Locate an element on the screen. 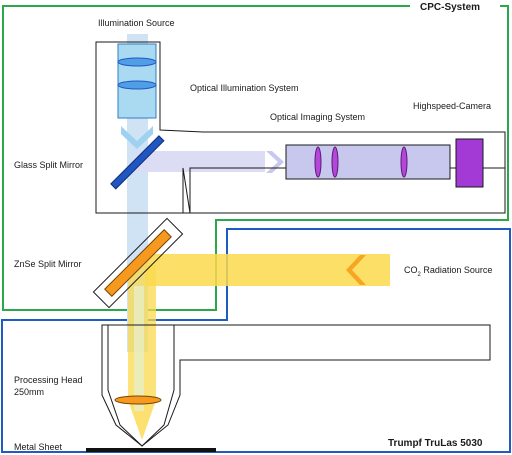  label-co2-radiation-source: CO2 Radiation Source is located at coordinates (448, 271).